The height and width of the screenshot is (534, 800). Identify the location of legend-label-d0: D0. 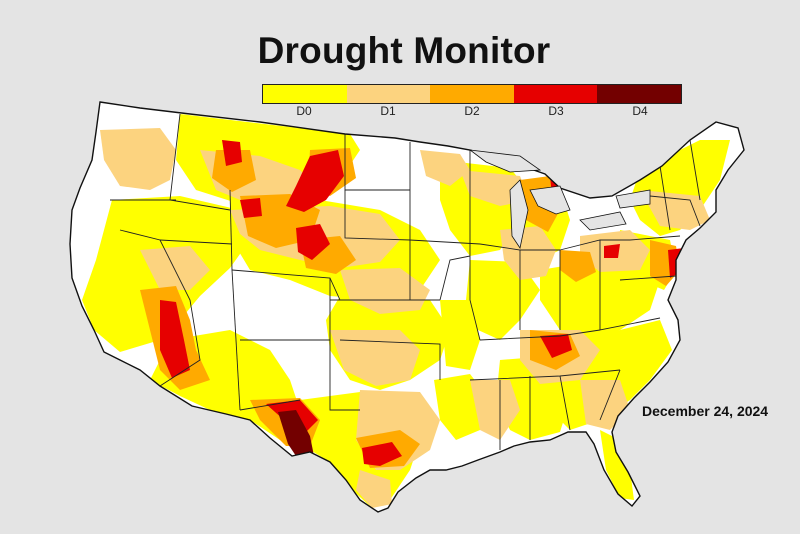
(304, 111).